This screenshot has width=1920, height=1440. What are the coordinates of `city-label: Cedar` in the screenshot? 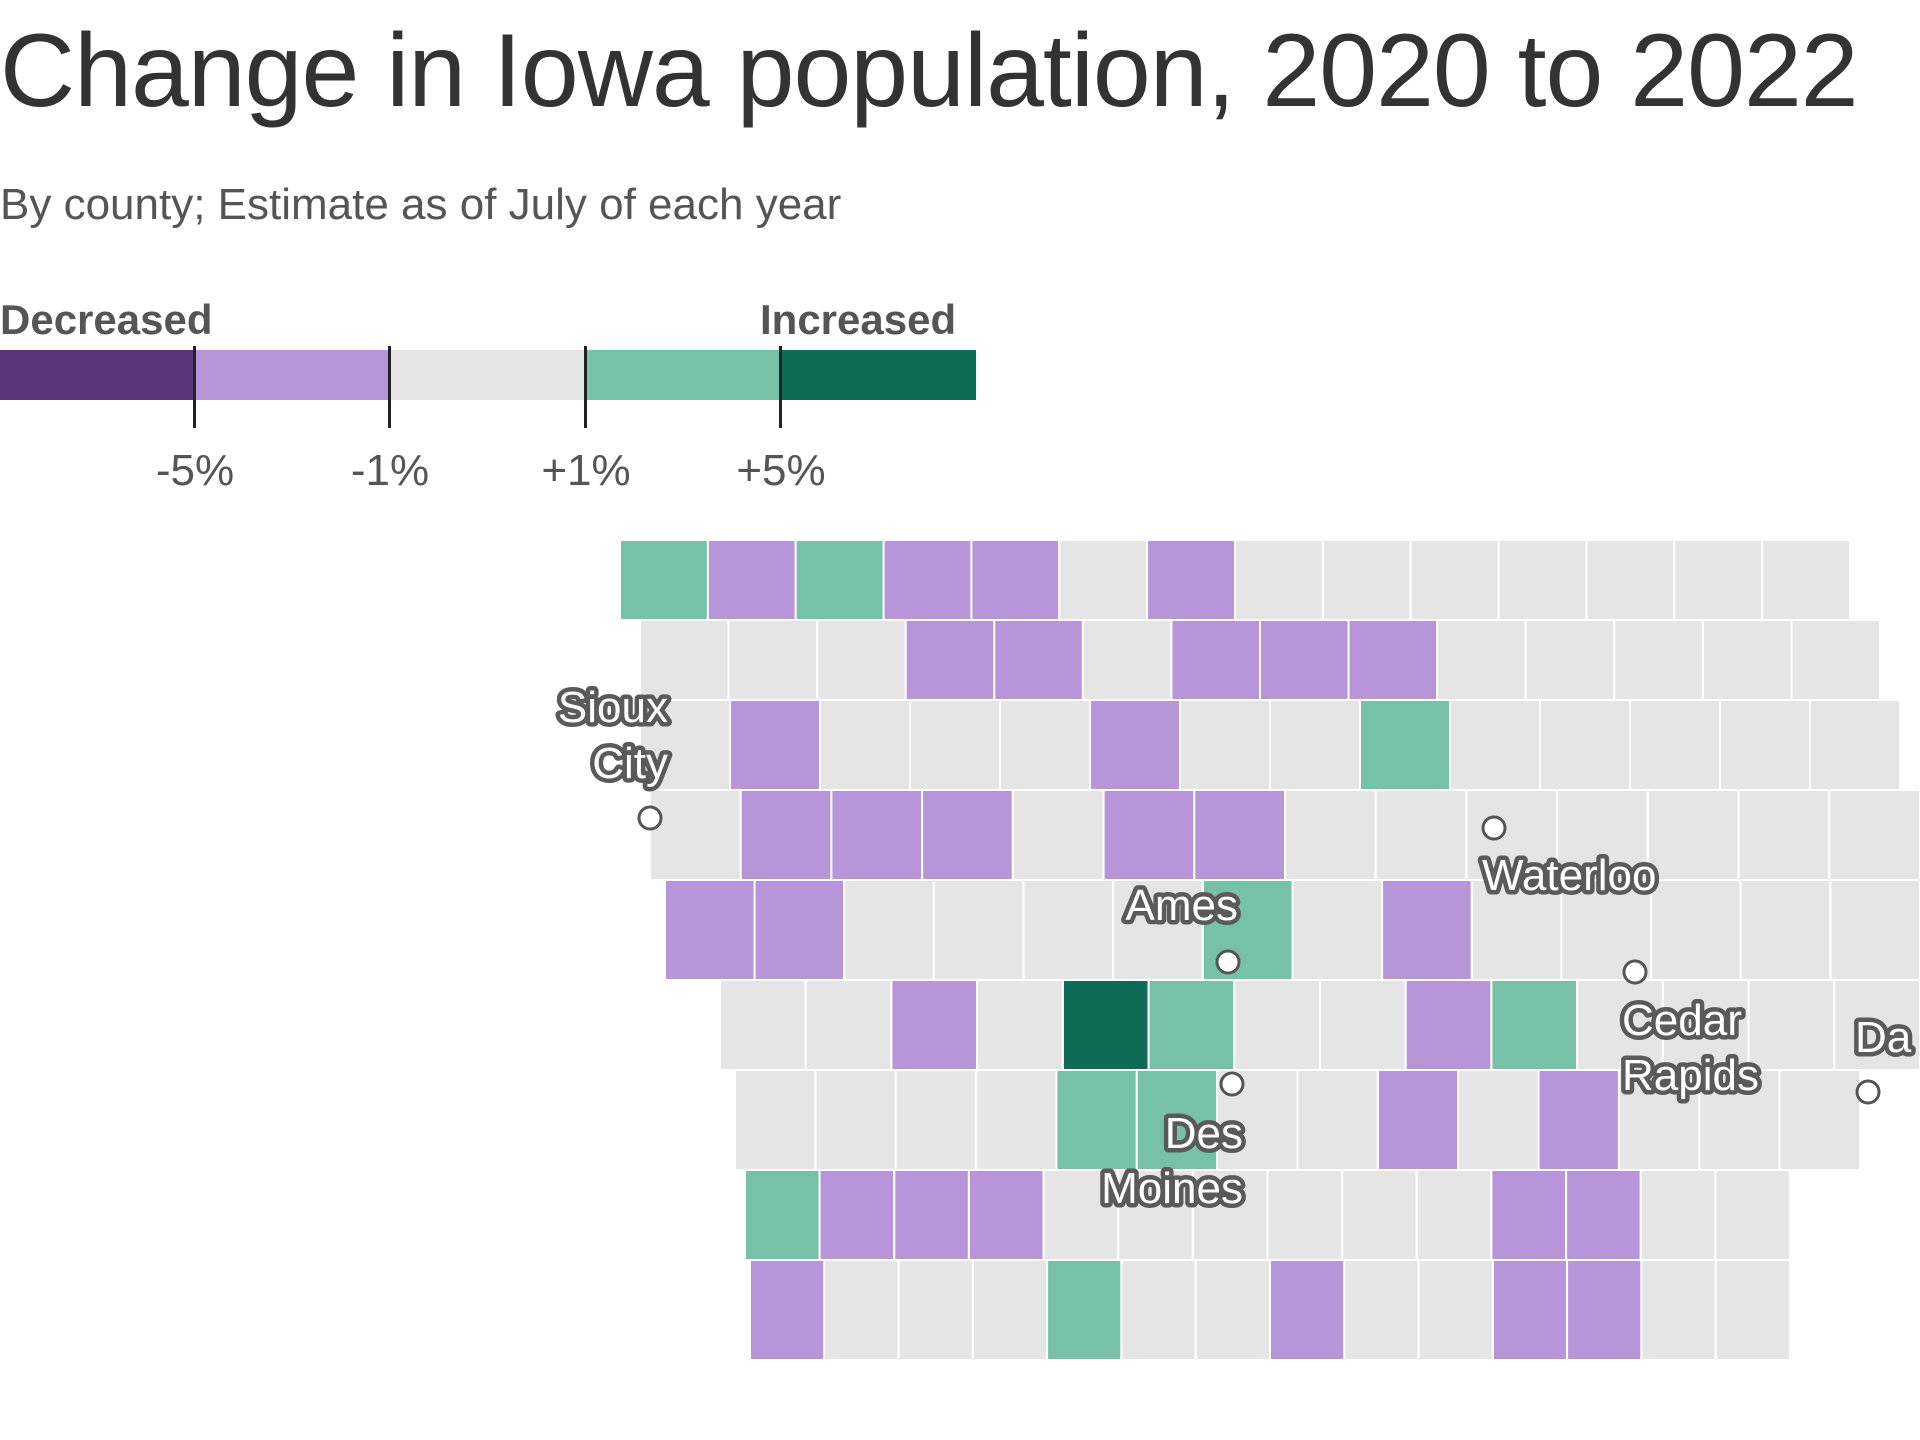 It's located at (1682, 1020).